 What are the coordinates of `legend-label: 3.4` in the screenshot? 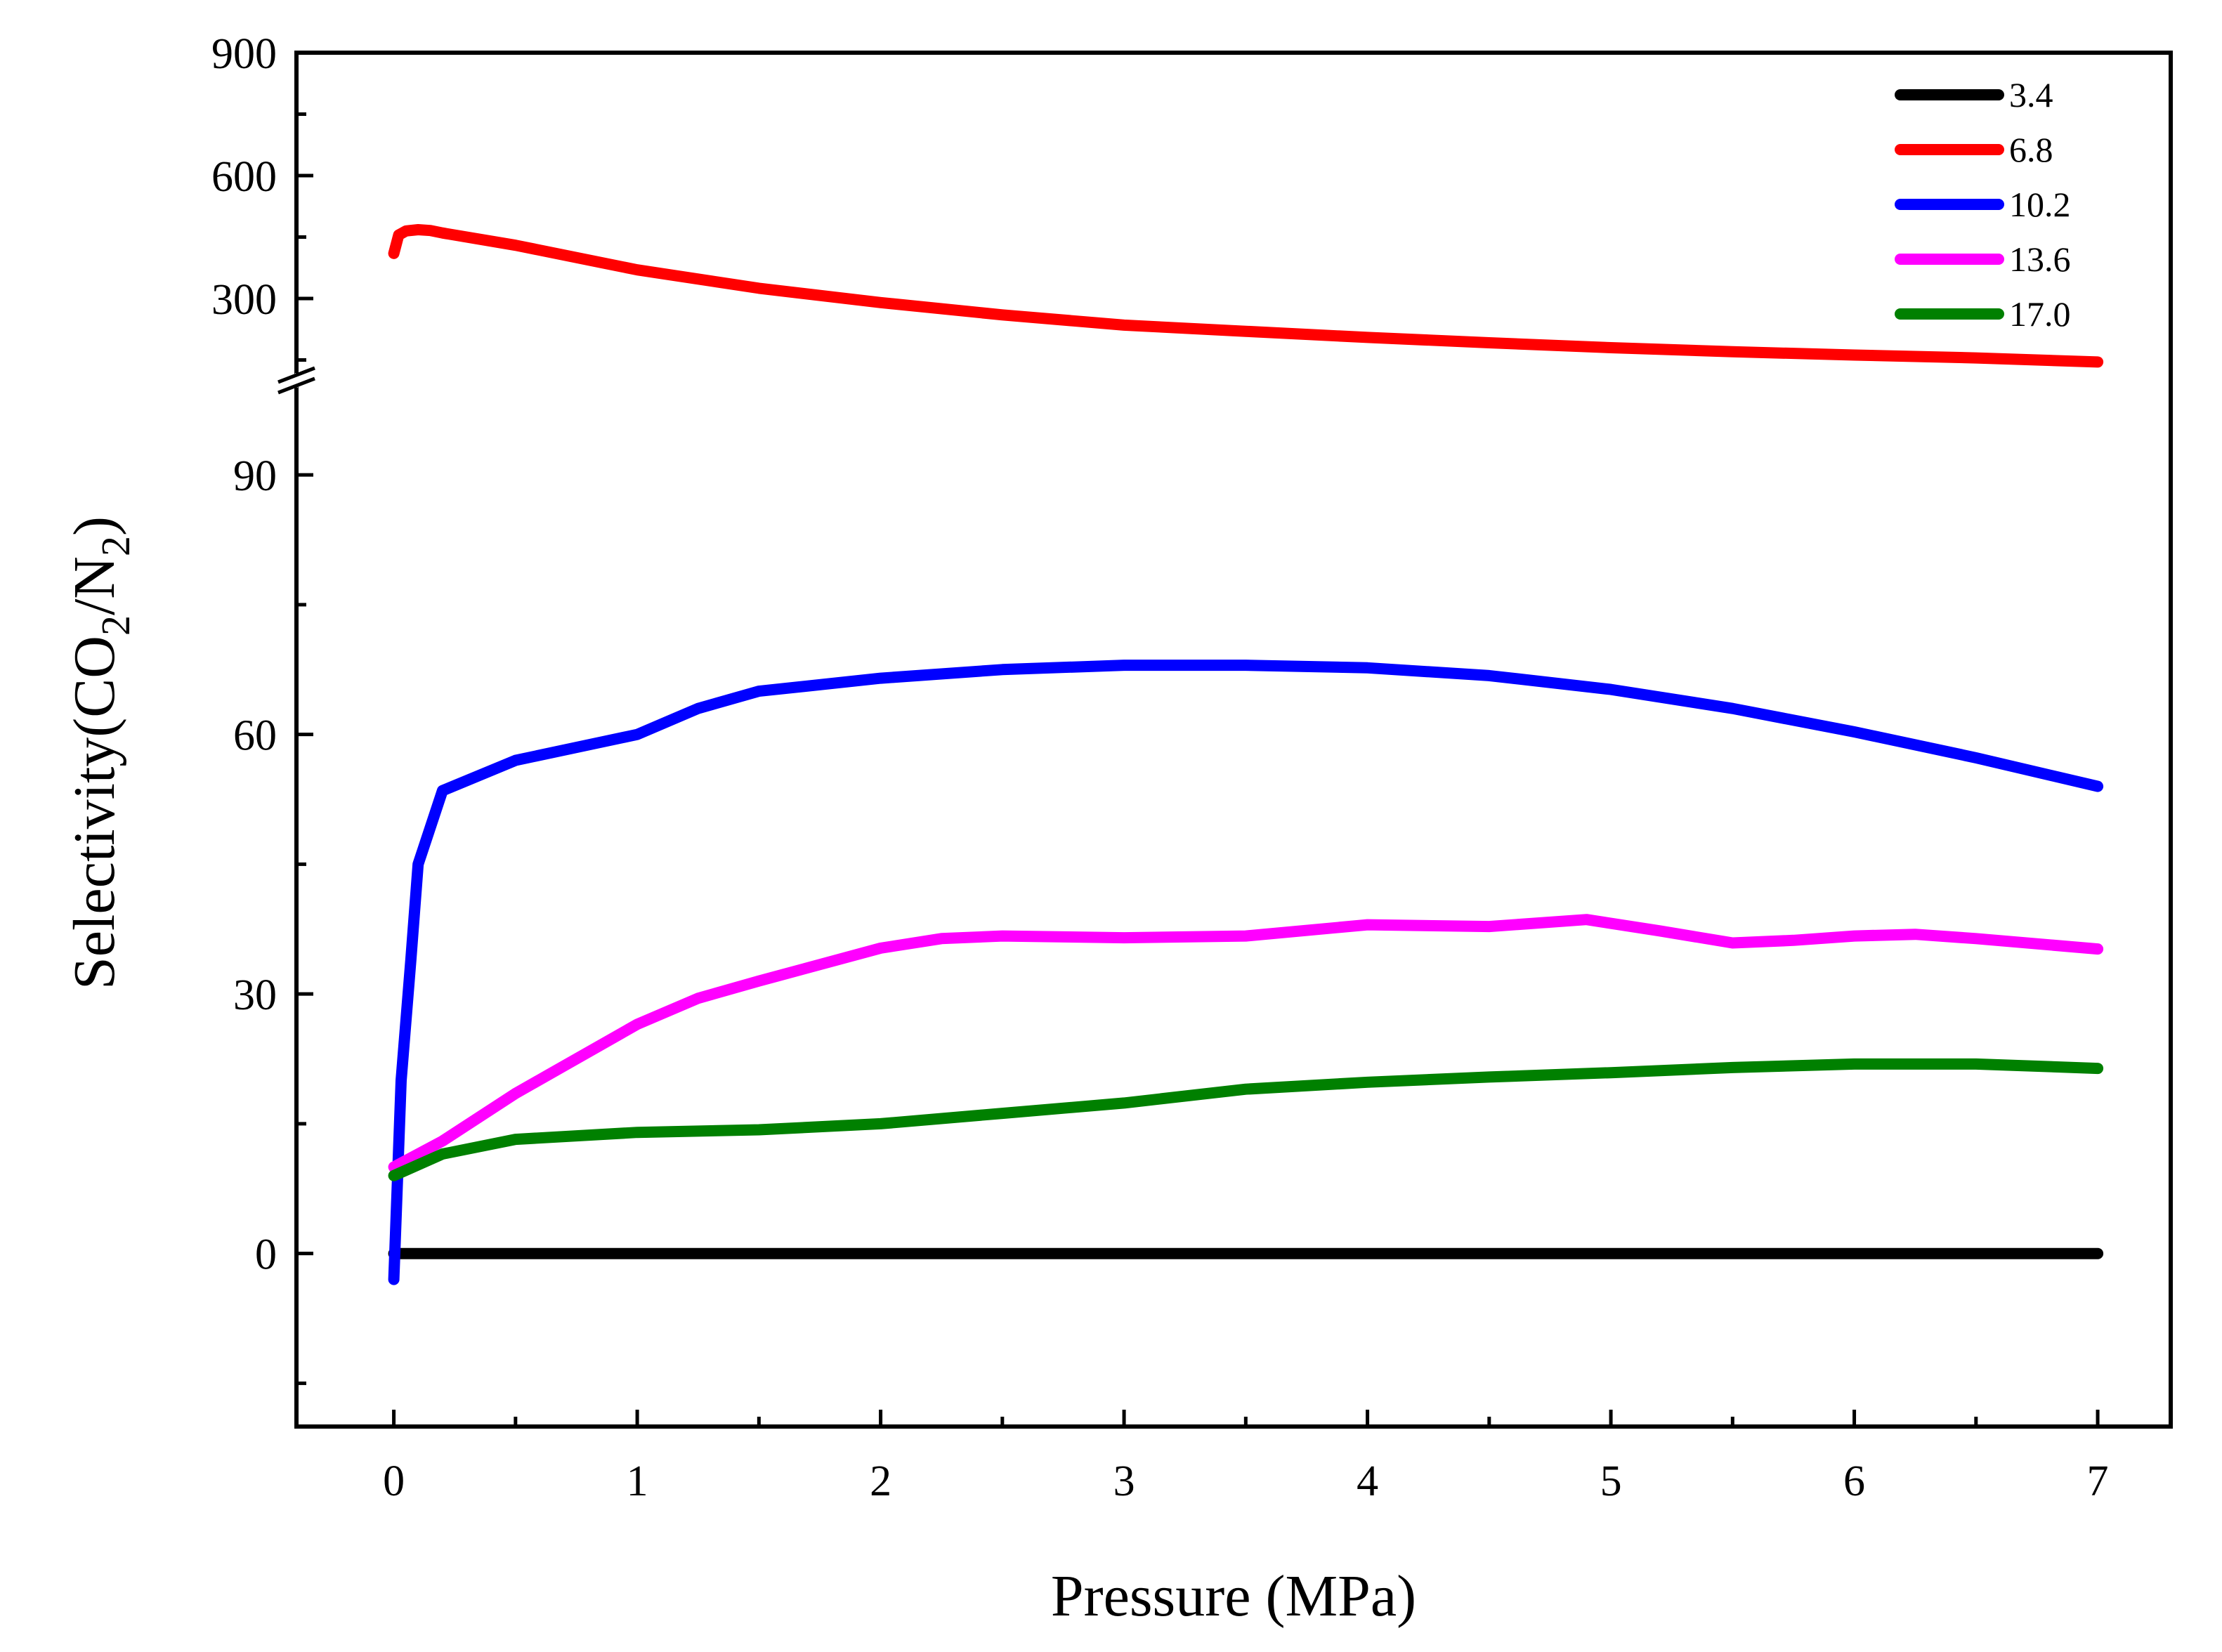 It's located at (2031, 94).